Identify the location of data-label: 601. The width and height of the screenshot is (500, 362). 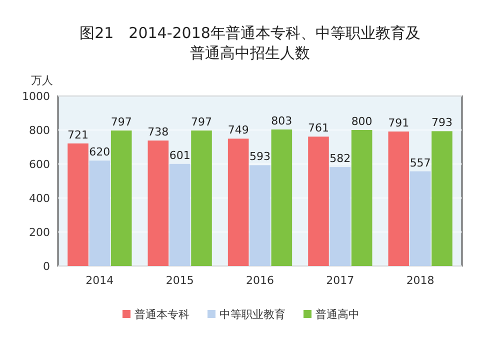
(179, 155).